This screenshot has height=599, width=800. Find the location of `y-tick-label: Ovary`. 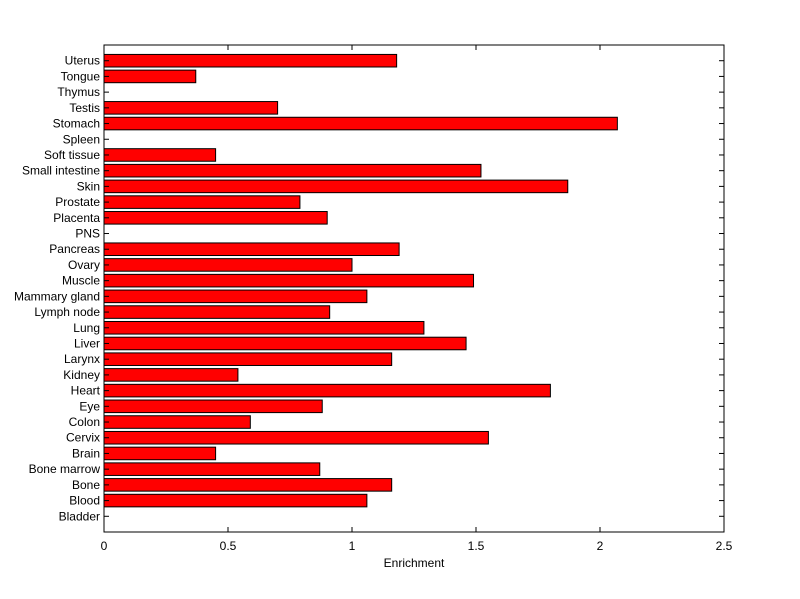

y-tick-label: Ovary is located at coordinates (84, 265).